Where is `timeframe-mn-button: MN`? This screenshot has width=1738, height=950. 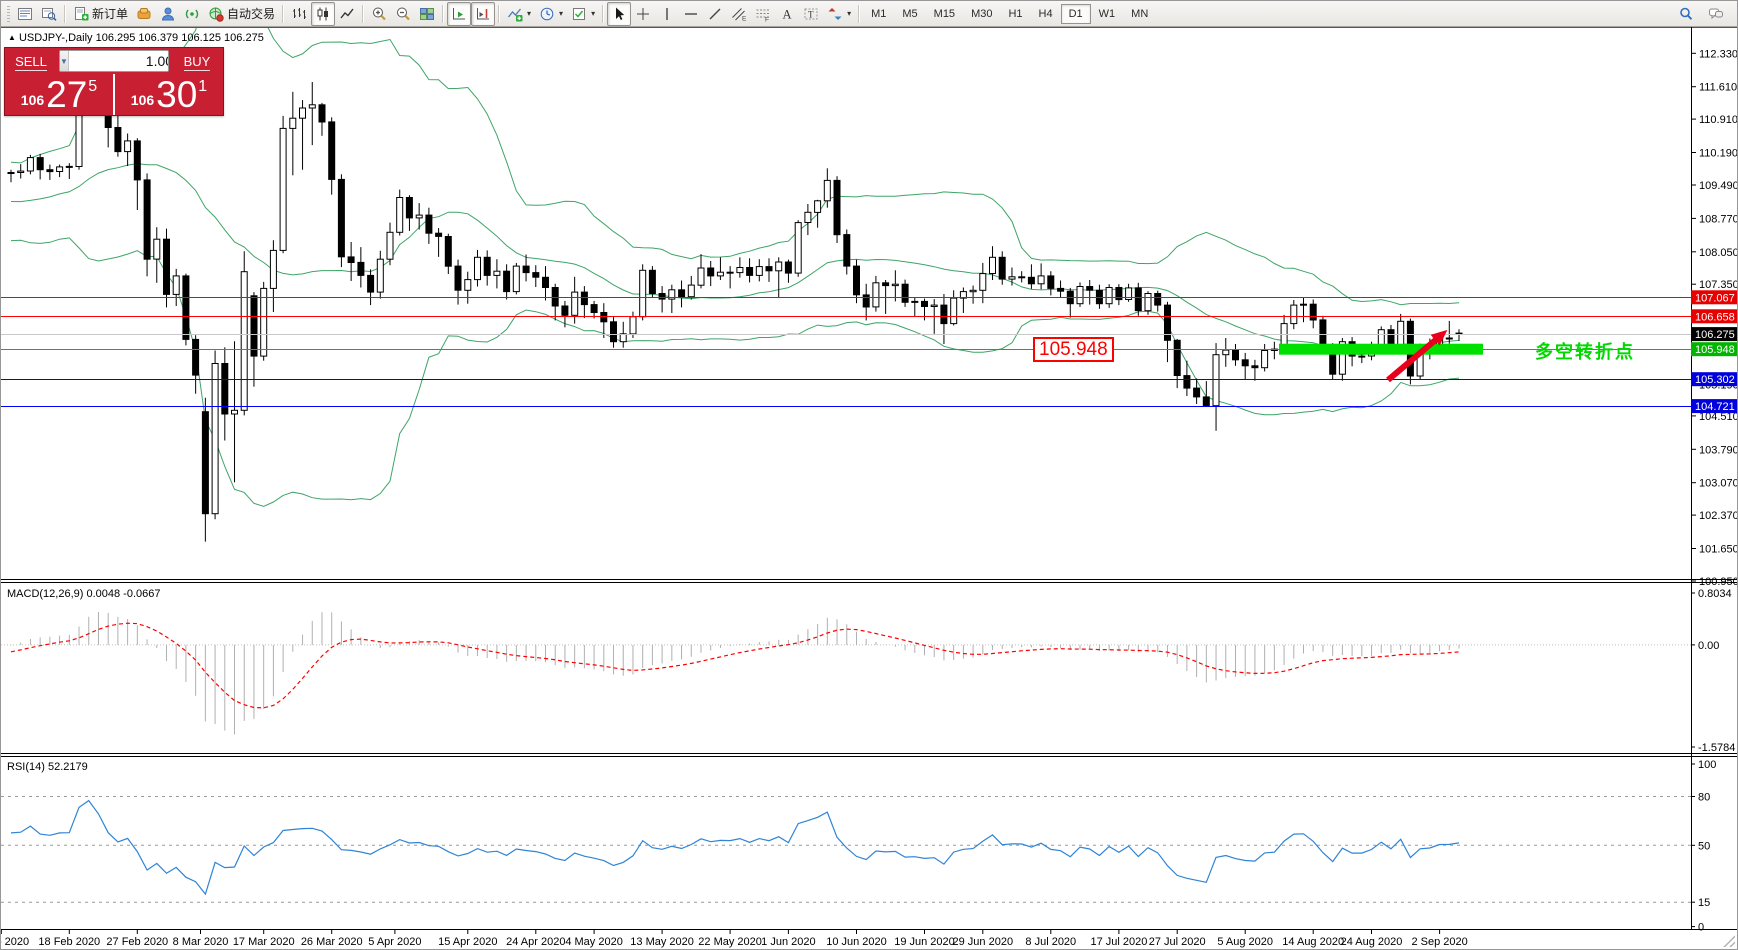
timeframe-mn-button: MN is located at coordinates (1140, 13).